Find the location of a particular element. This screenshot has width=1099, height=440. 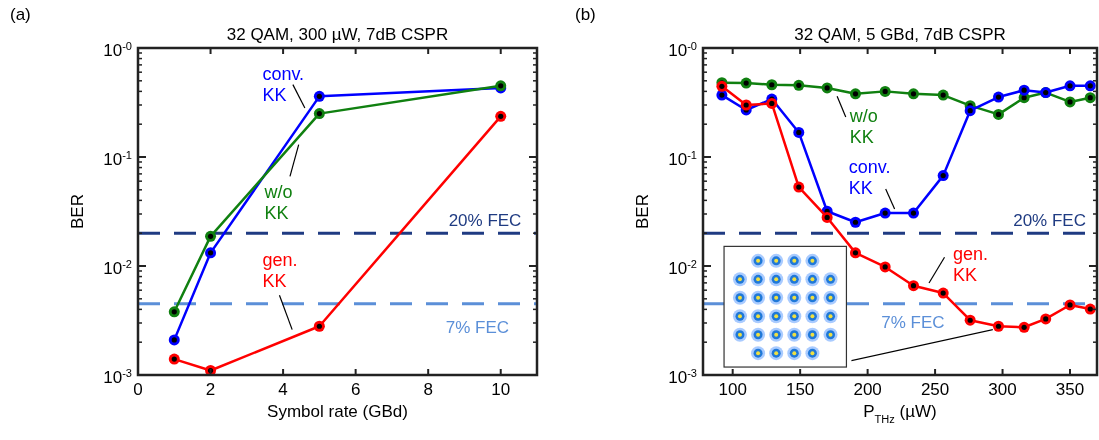

chart-title: 32 QAM, 300 µW, 7dB CSPR is located at coordinates (337, 34).